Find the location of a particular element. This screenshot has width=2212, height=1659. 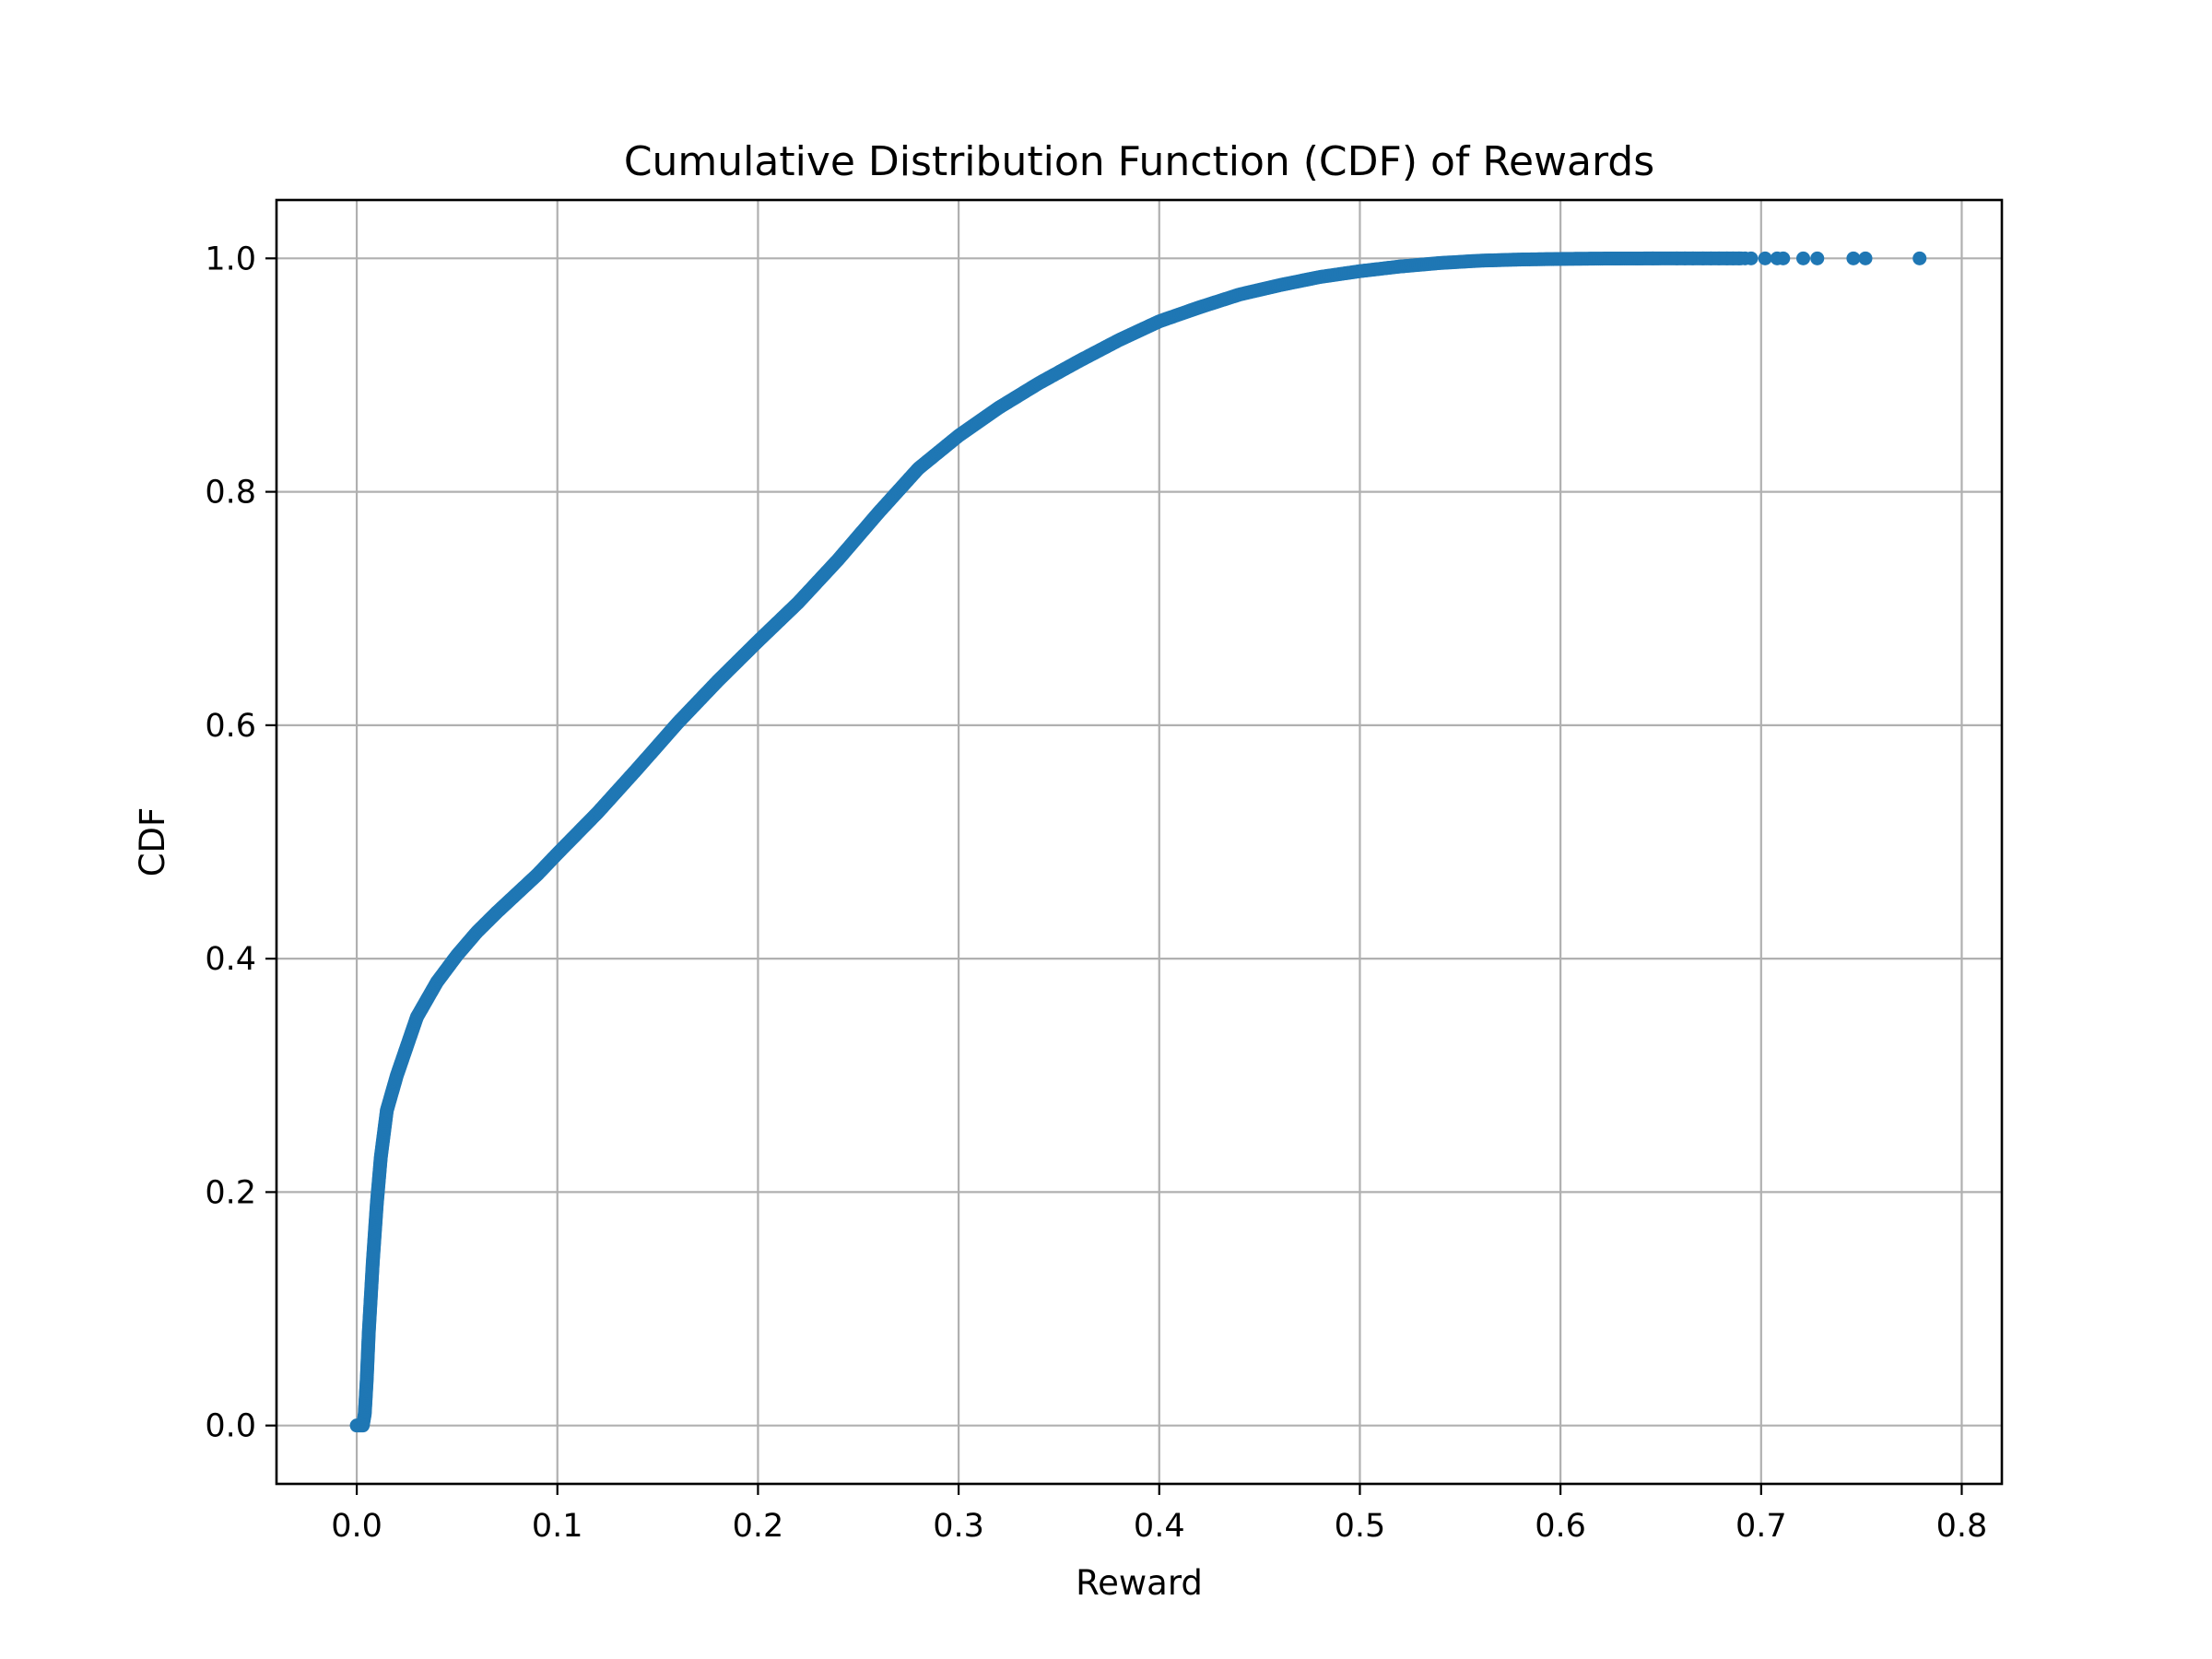

x-tick-label: 0.0 is located at coordinates (356, 1526).